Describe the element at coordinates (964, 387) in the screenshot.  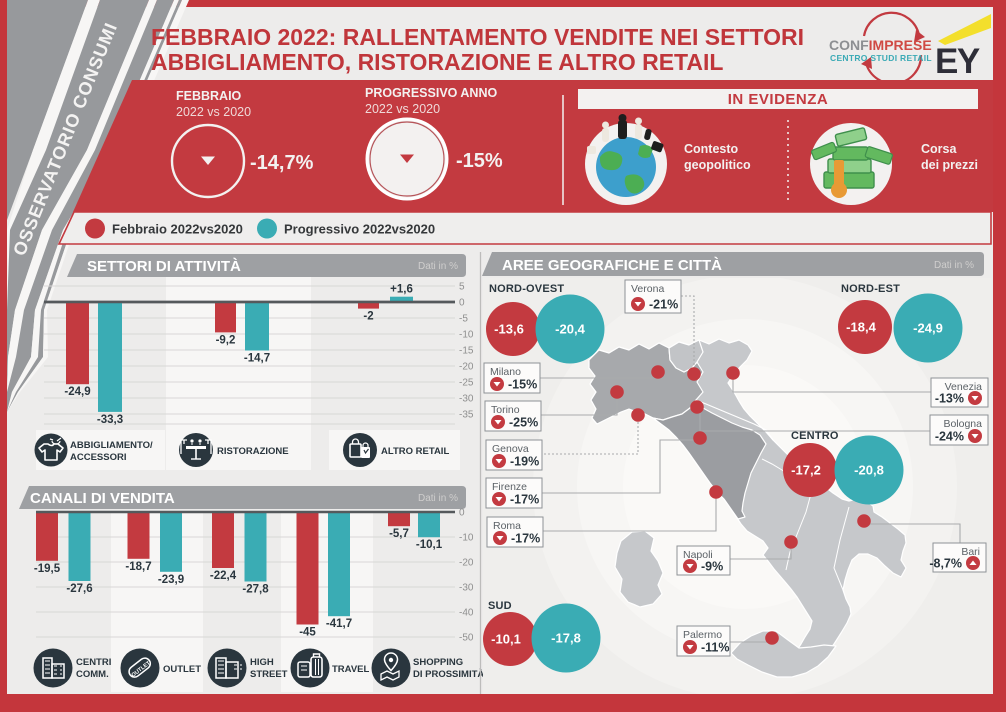
I see `svg-text: Venezia` at that location.